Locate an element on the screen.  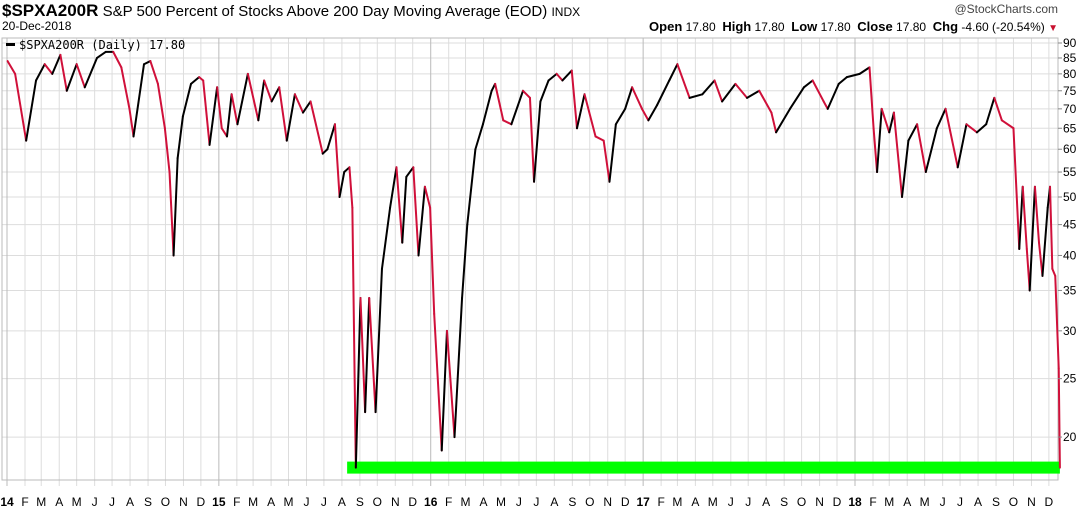
y-tick-label: 20 is located at coordinates (1070, 437).